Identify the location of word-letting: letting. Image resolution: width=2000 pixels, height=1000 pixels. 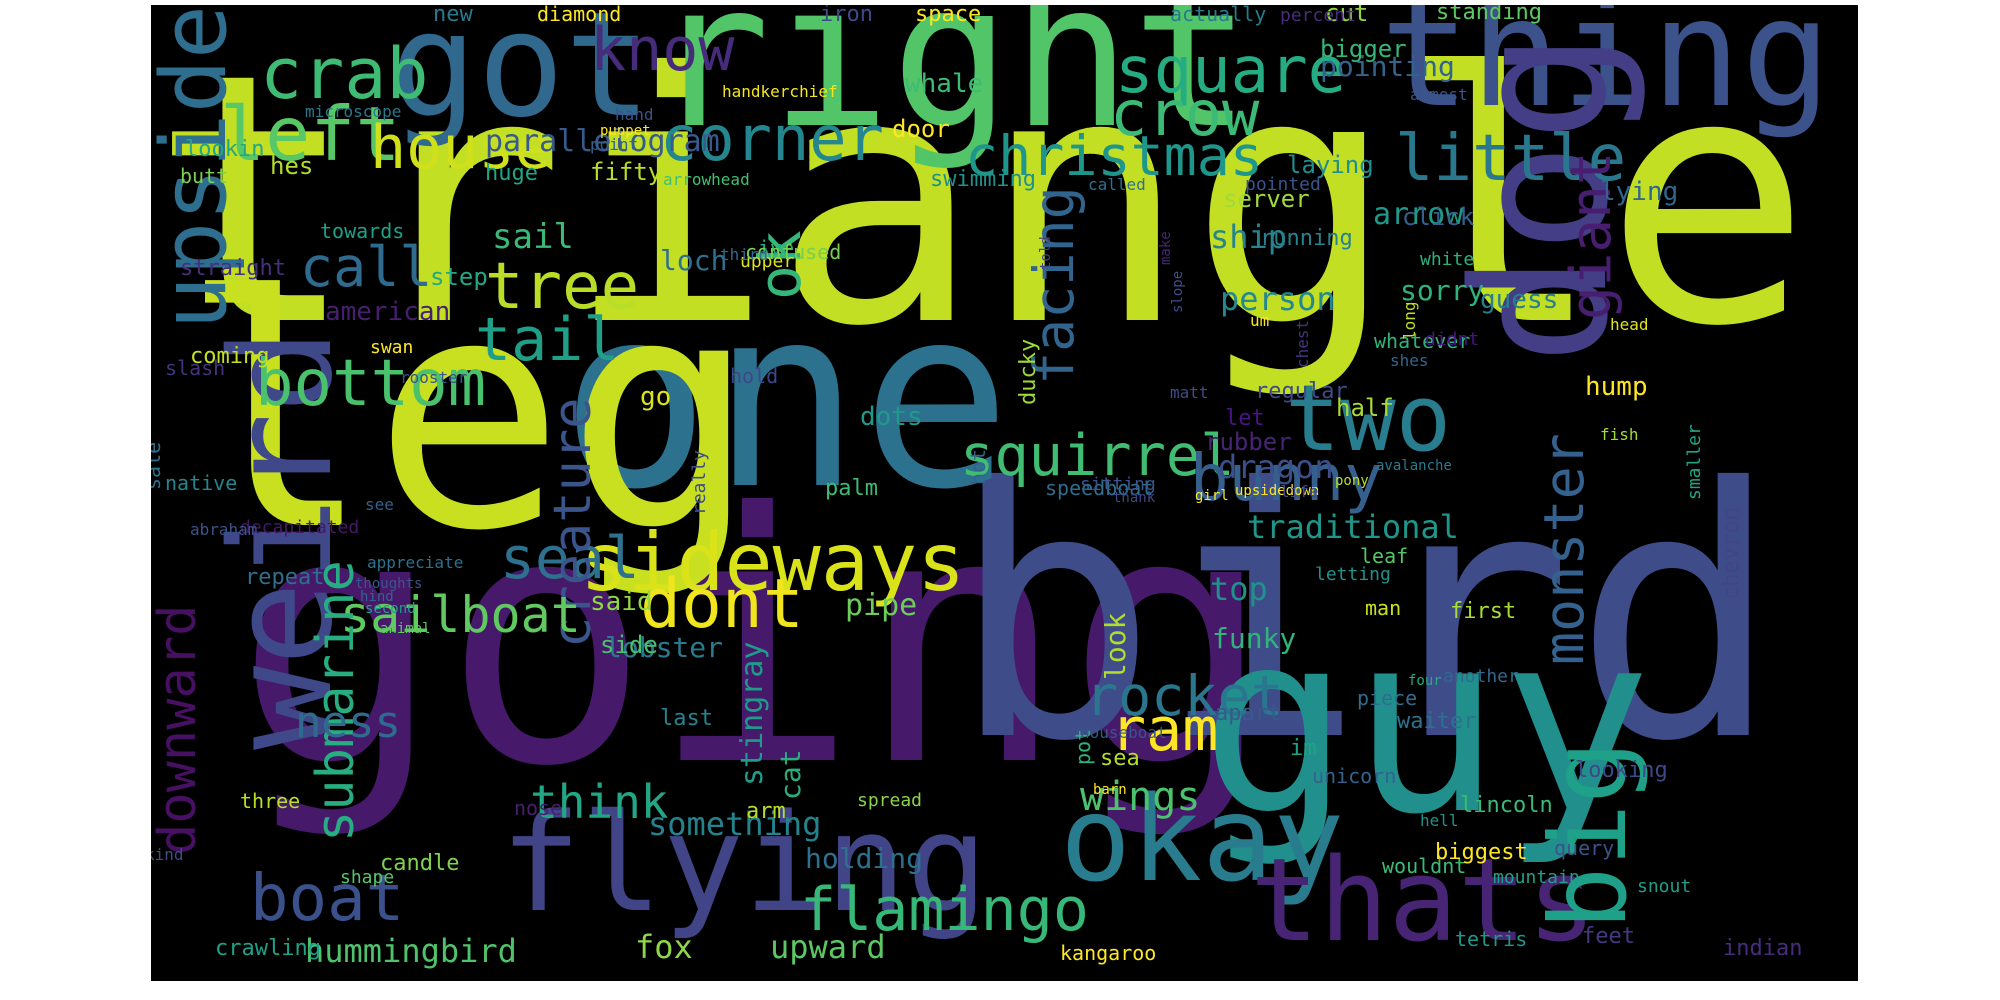
(1353, 574).